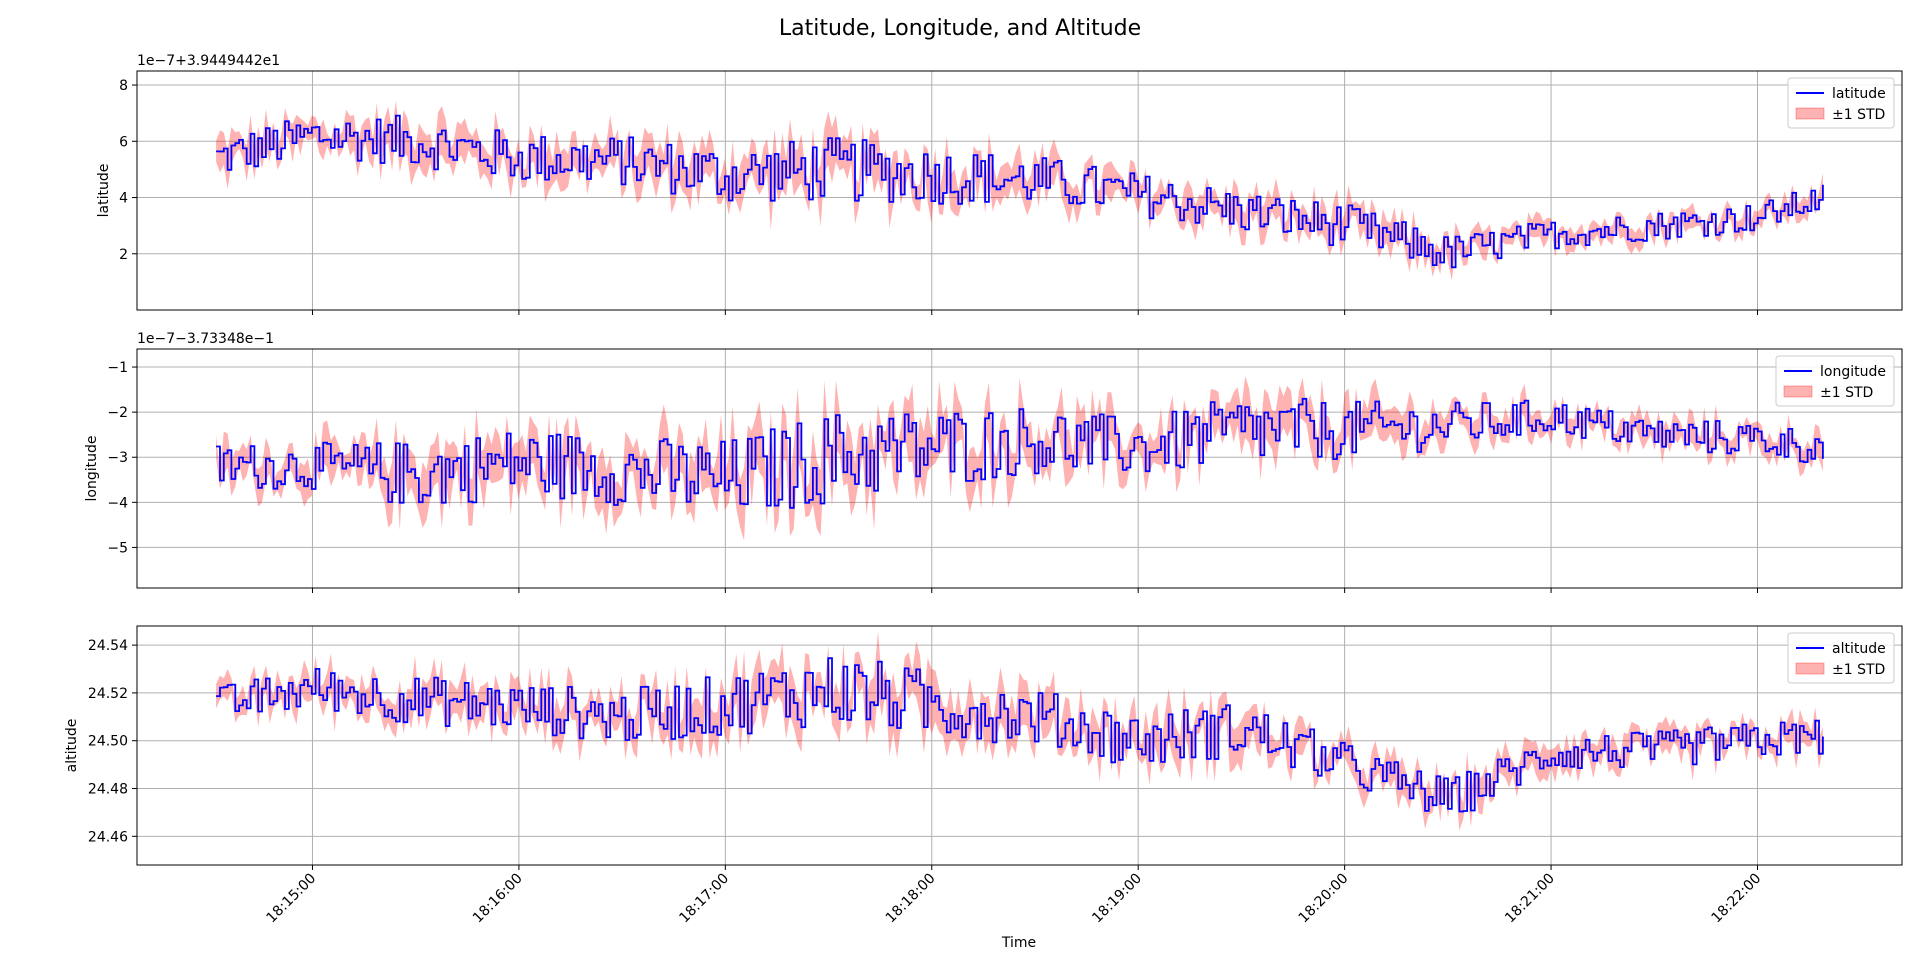  What do you see at coordinates (108, 646) in the screenshot?
I see `y-tick-label: 24.54` at bounding box center [108, 646].